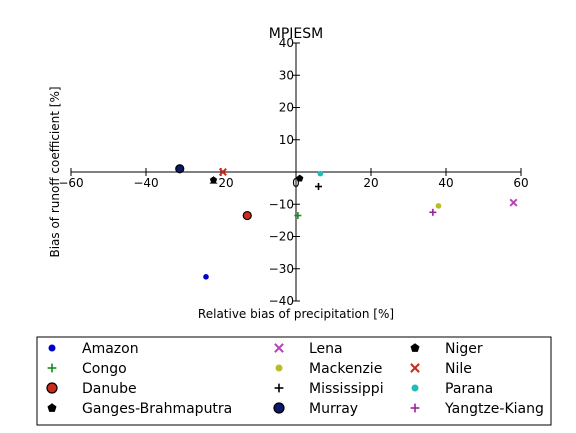 The height and width of the screenshot is (433, 576). Describe the element at coordinates (281, 204) in the screenshot. I see `y-tick-label: −10` at that location.